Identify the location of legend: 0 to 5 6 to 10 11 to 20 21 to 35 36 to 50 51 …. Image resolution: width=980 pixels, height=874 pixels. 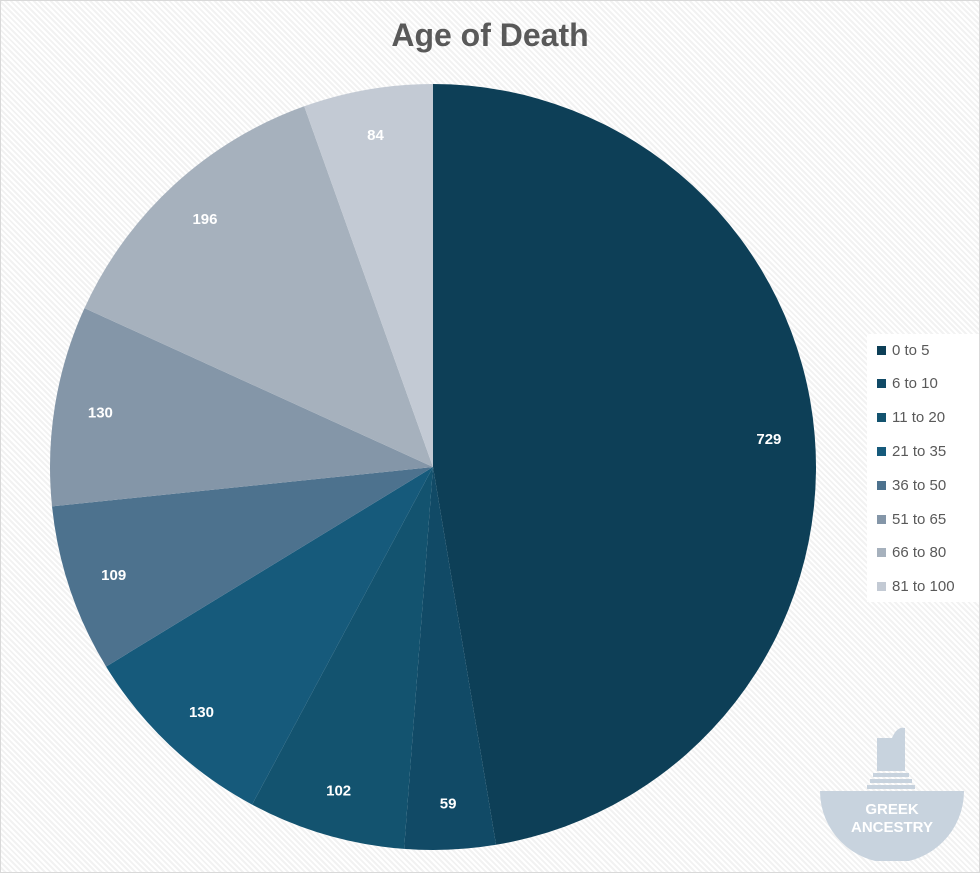
(923, 468).